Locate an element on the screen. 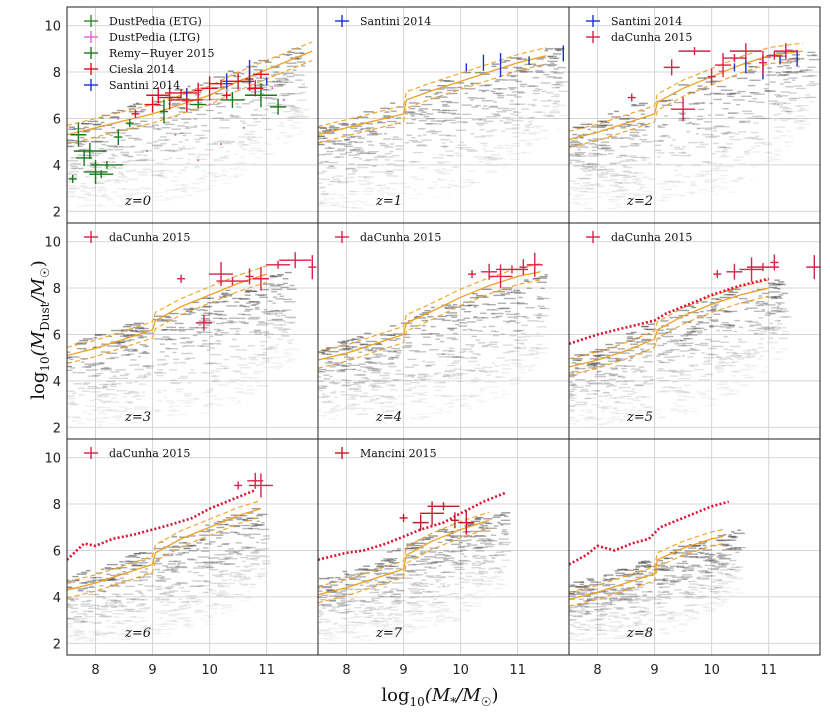  panel-3: Santini 2014 daCunha 2015 z=2 is located at coordinates (694, 115).